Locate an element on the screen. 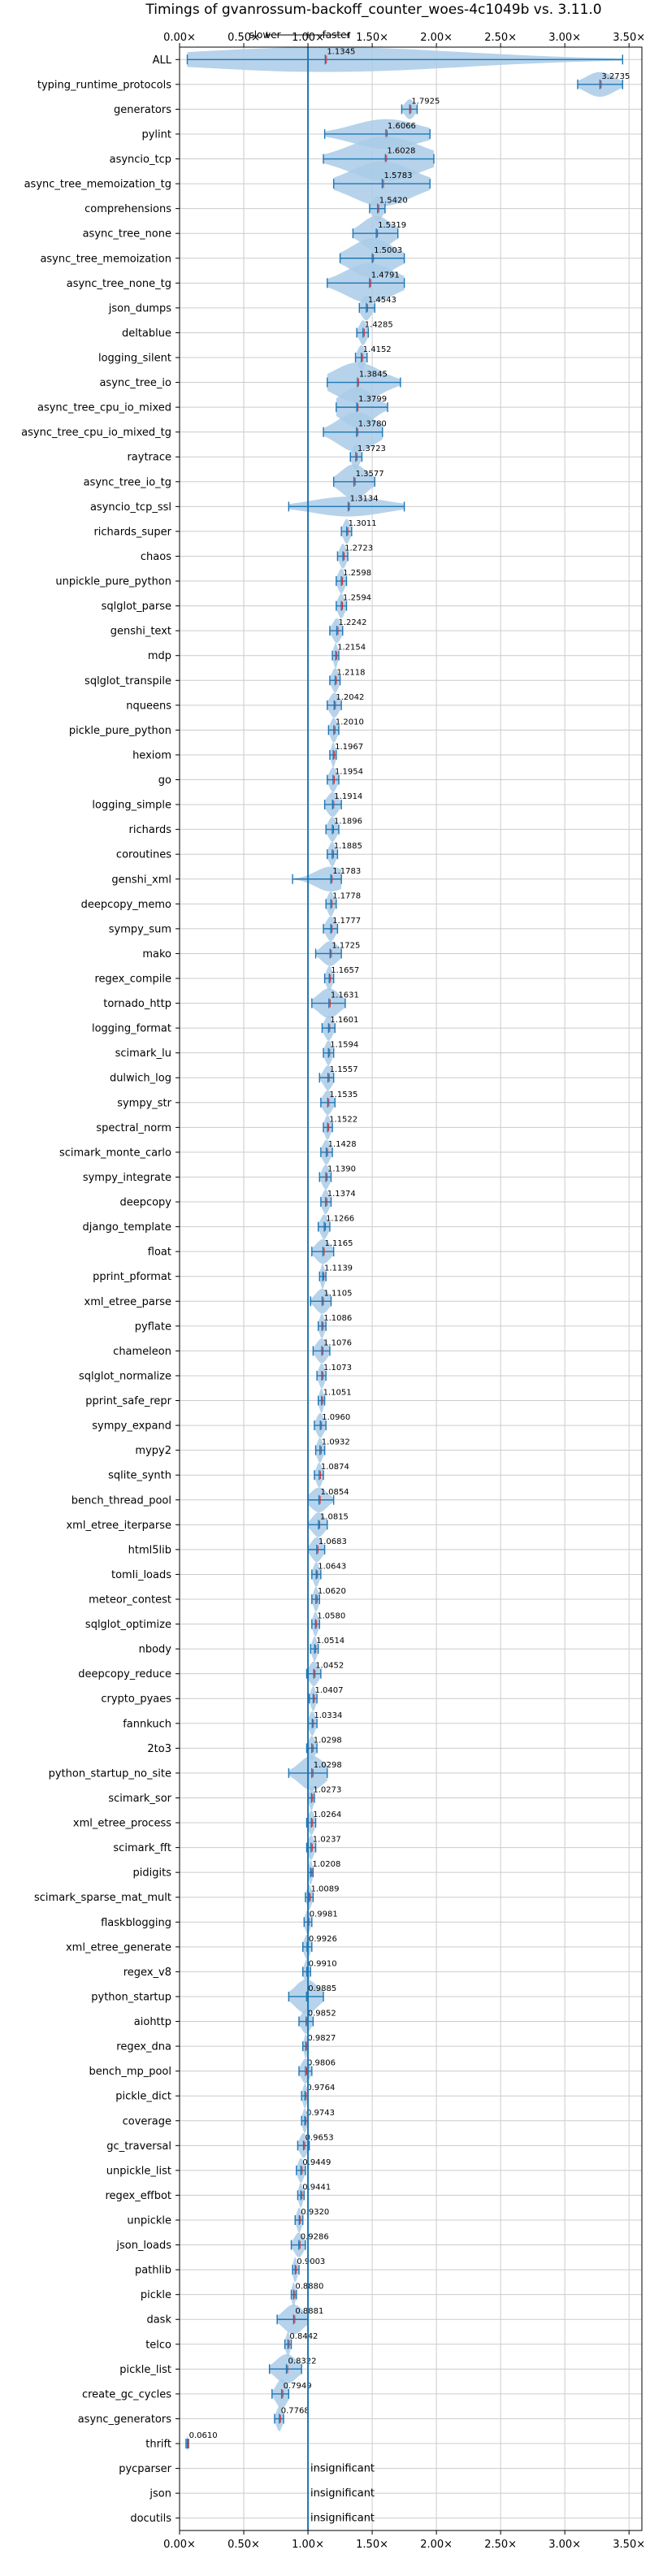  benchmark-label: telco is located at coordinates (158, 2345).